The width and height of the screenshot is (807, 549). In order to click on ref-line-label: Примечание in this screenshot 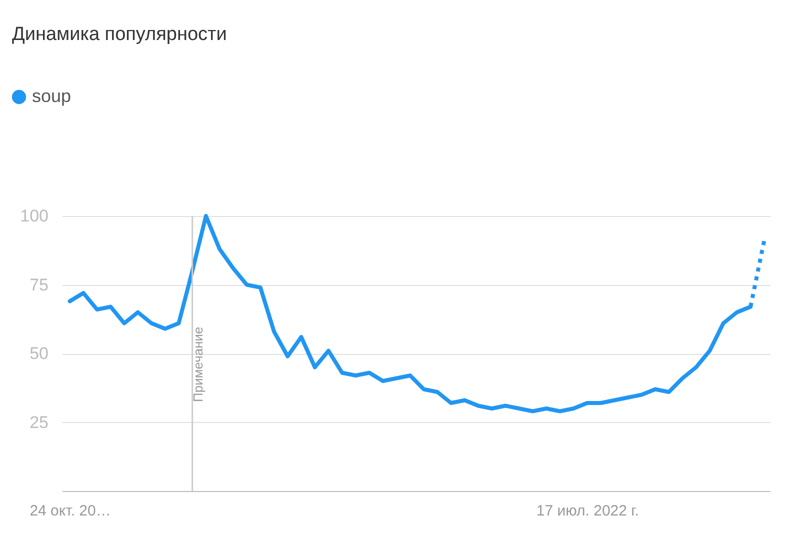, I will do `click(198, 364)`.